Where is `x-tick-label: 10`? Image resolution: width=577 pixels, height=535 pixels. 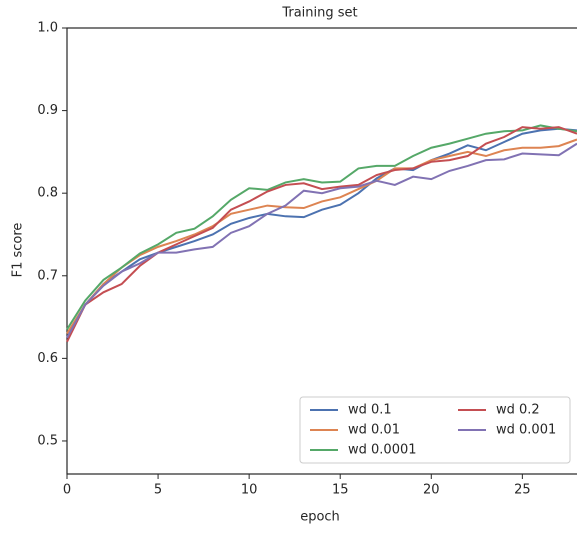 x-tick-label: 10 is located at coordinates (249, 490).